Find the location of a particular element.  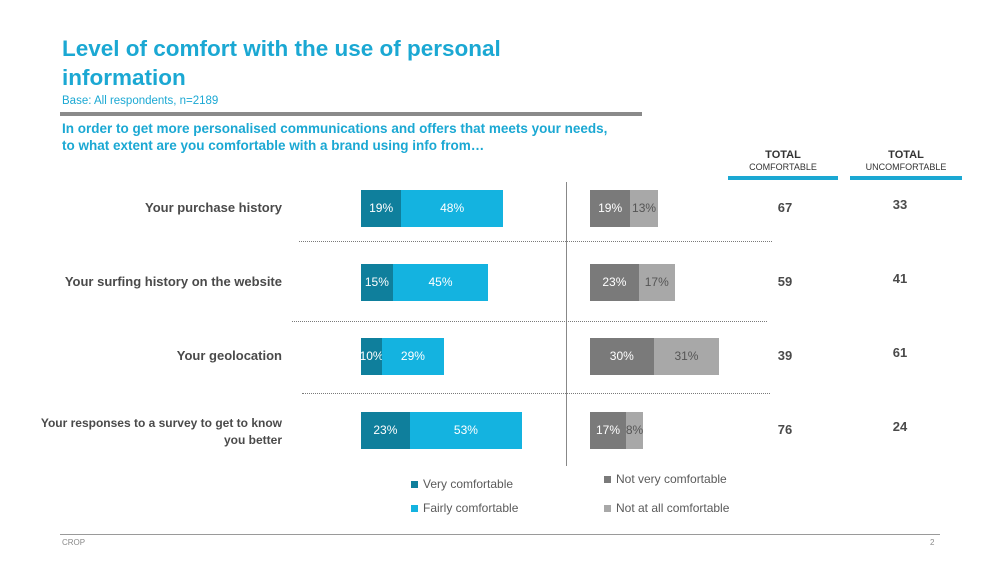

legend-item: Not very comfortable is located at coordinates (665, 479).